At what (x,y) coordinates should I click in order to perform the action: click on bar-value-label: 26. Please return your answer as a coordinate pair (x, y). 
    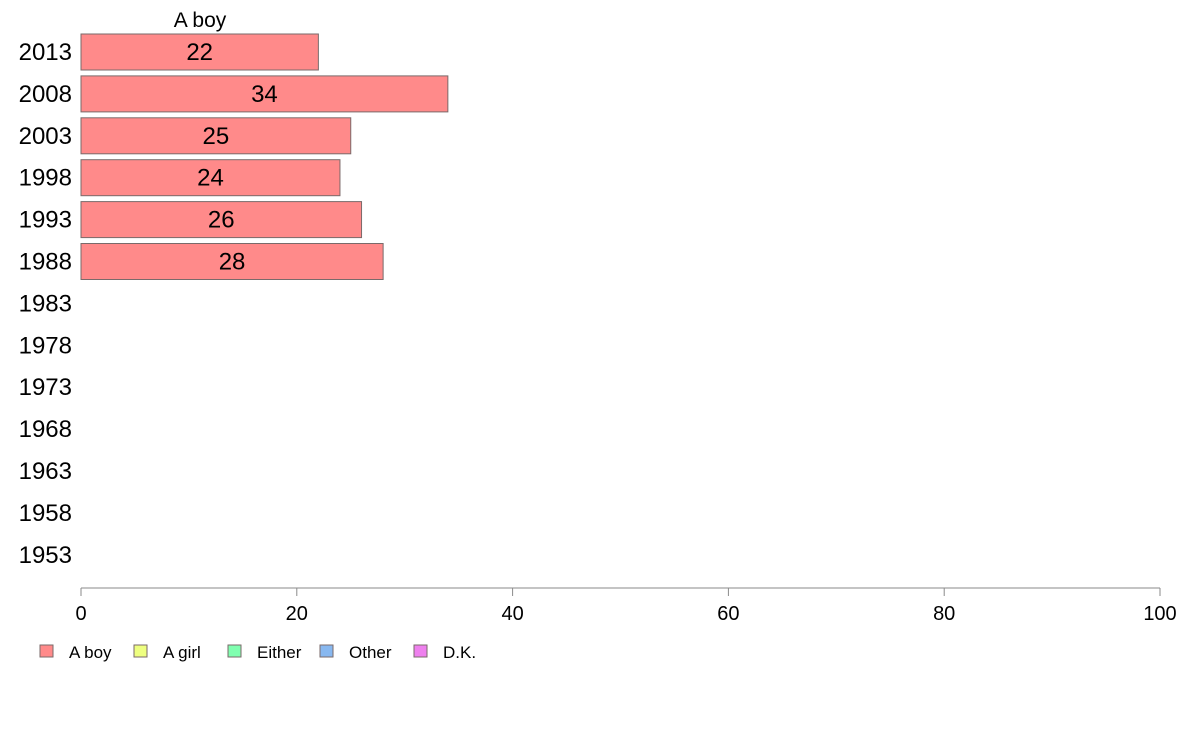
    Looking at the image, I should click on (221, 220).